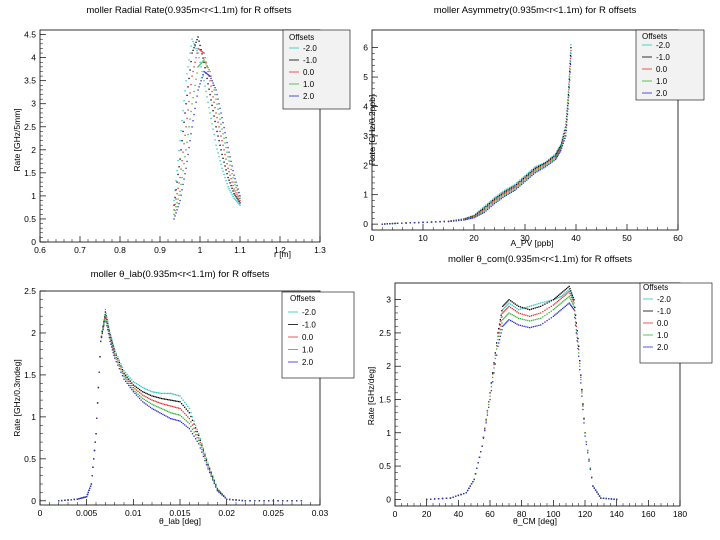 The width and height of the screenshot is (720, 540). What do you see at coordinates (180, 409) in the screenshot?
I see `series-2.0` at bounding box center [180, 409].